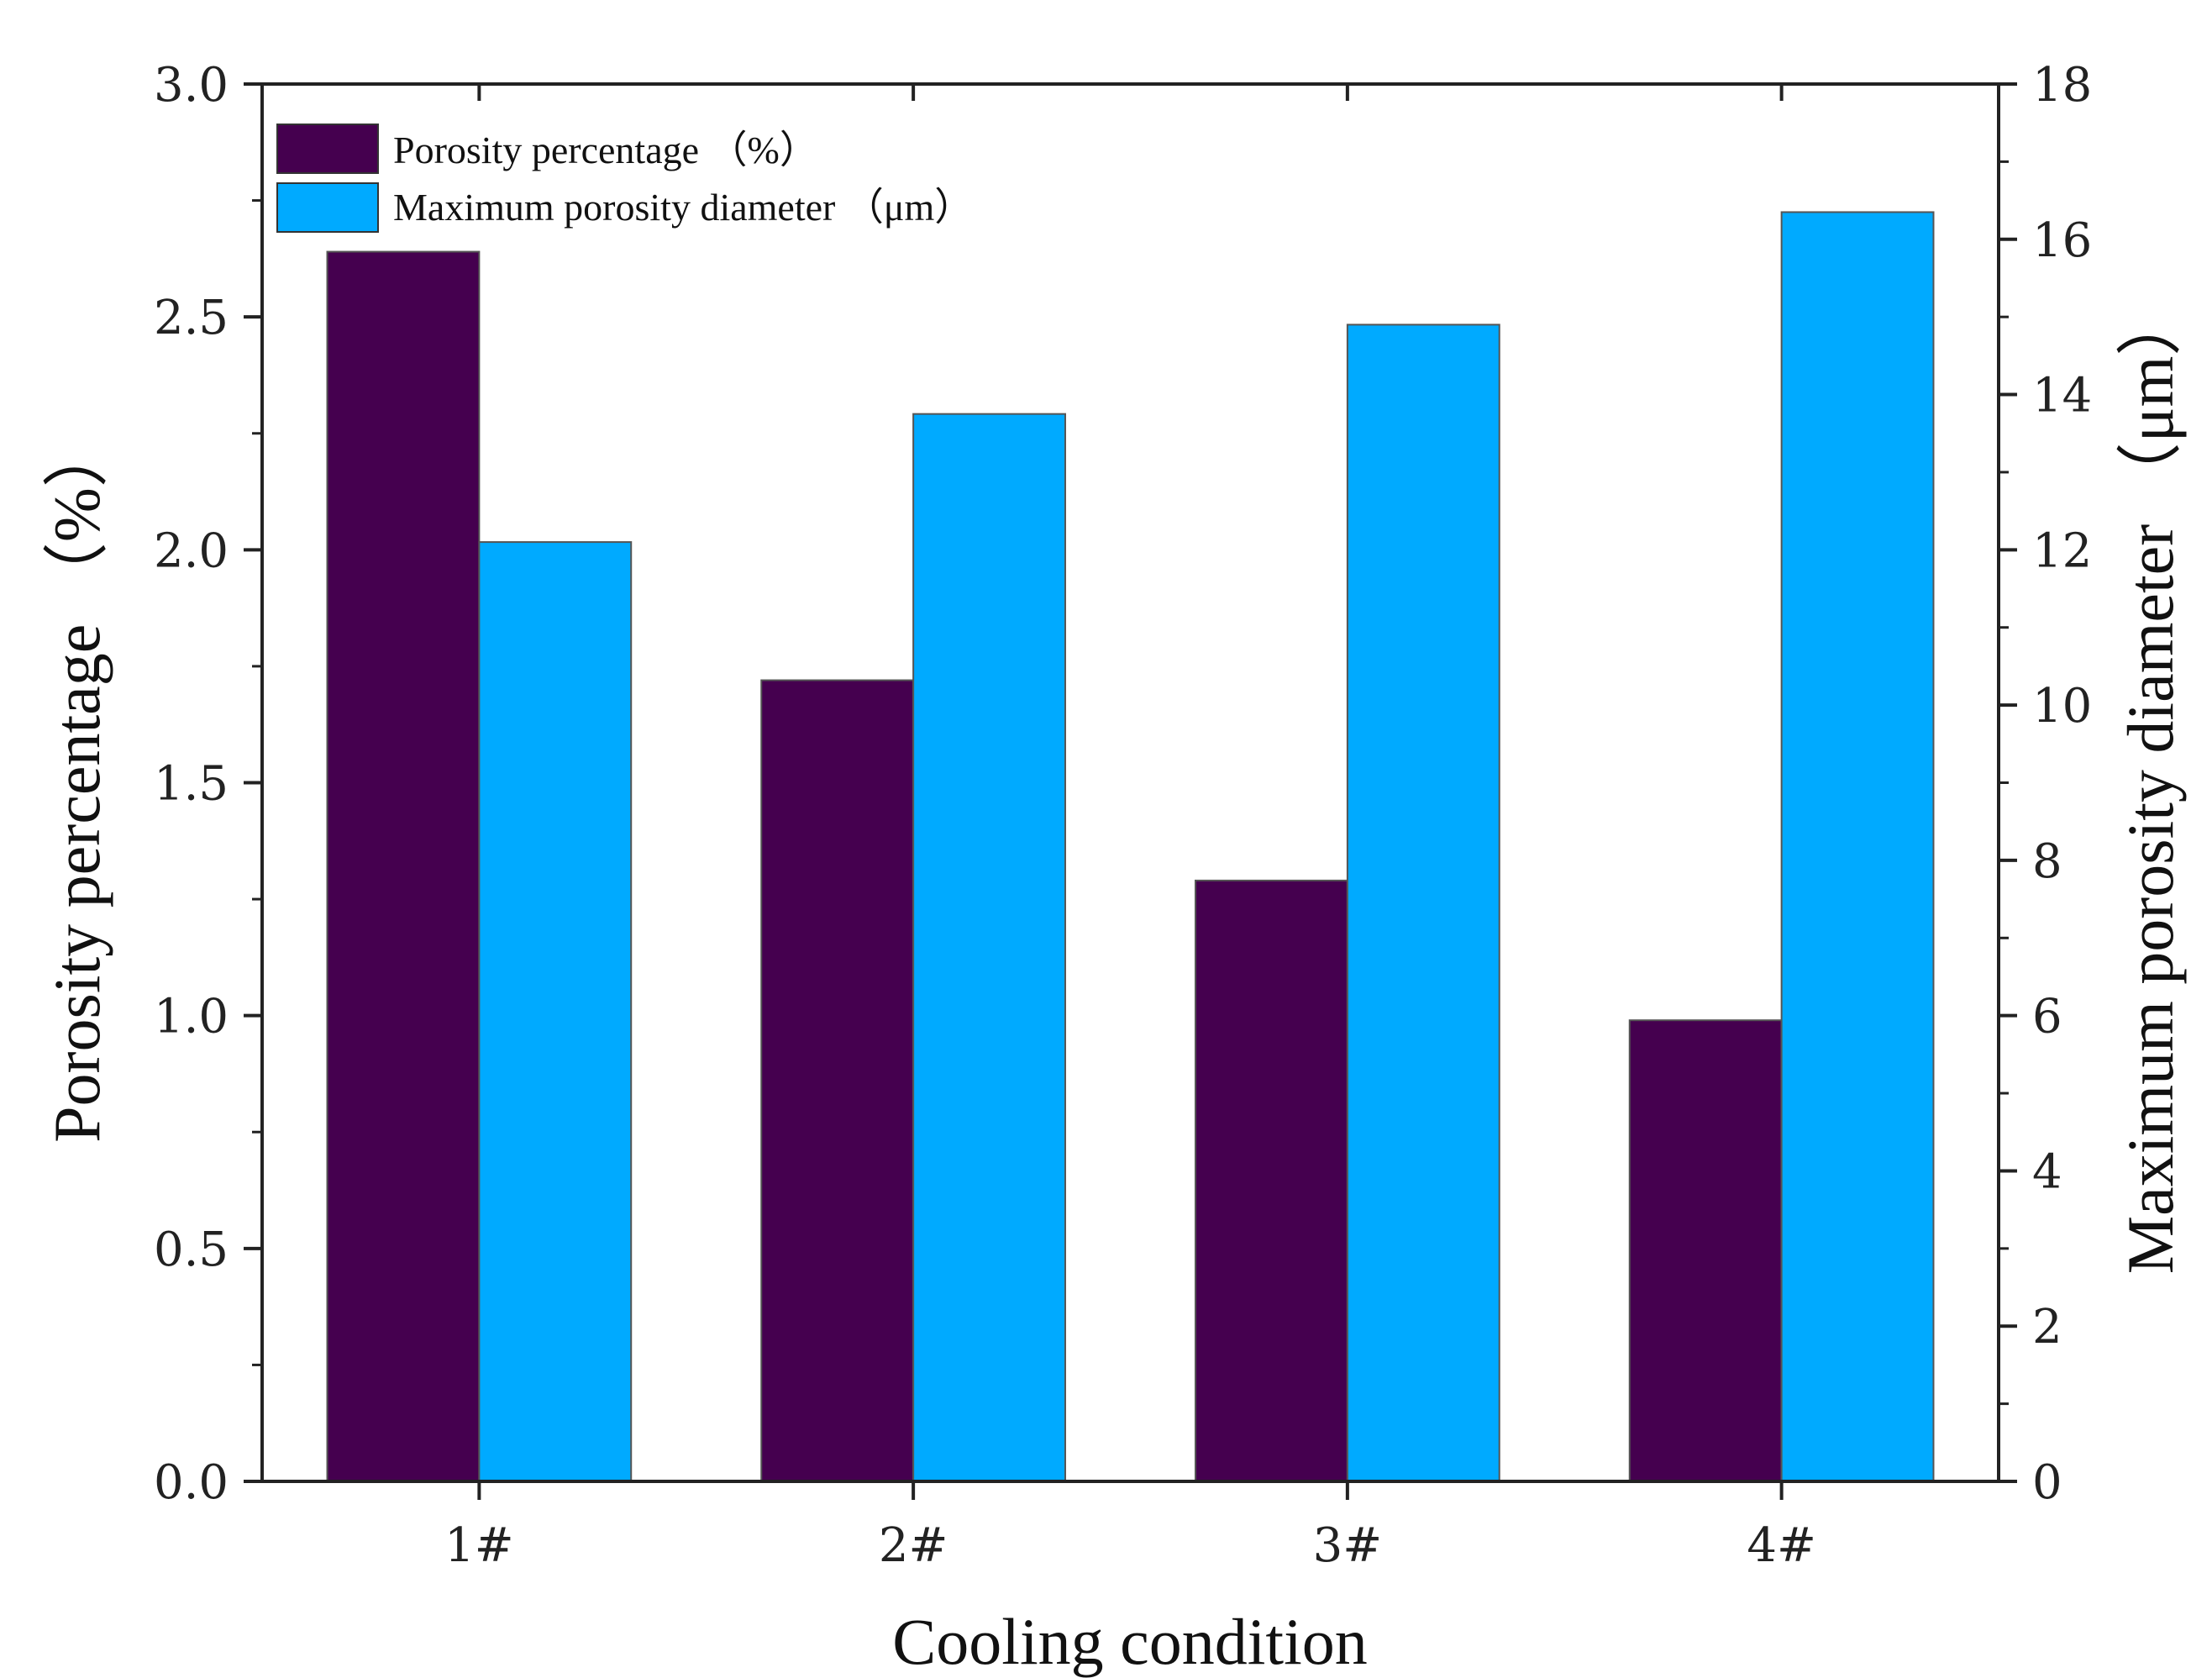  What do you see at coordinates (191, 784) in the screenshot?
I see `y-left-tick-label: 1.5` at bounding box center [191, 784].